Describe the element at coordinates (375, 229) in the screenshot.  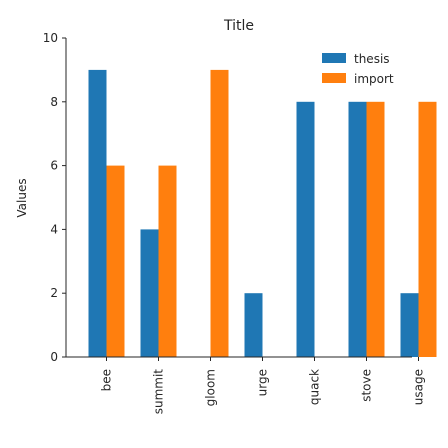
I see `bar-import-stove` at that location.